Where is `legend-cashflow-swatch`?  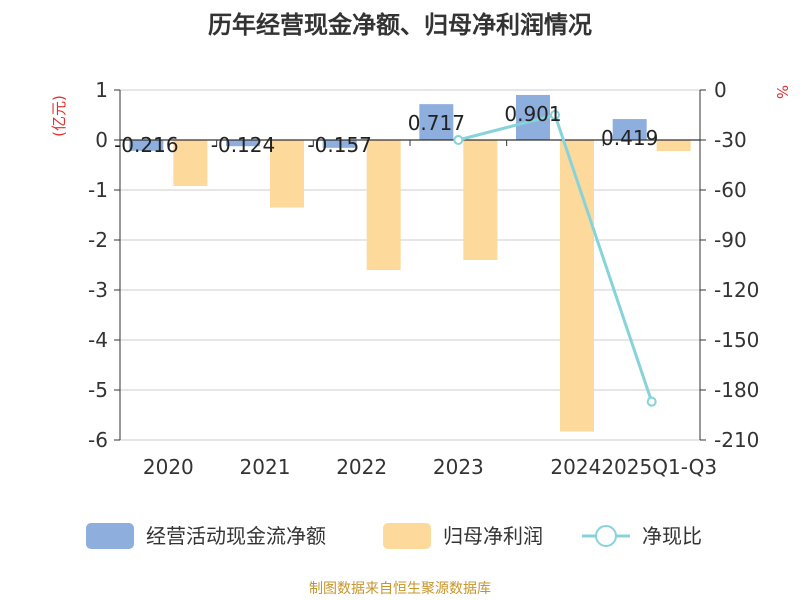 legend-cashflow-swatch is located at coordinates (110, 536).